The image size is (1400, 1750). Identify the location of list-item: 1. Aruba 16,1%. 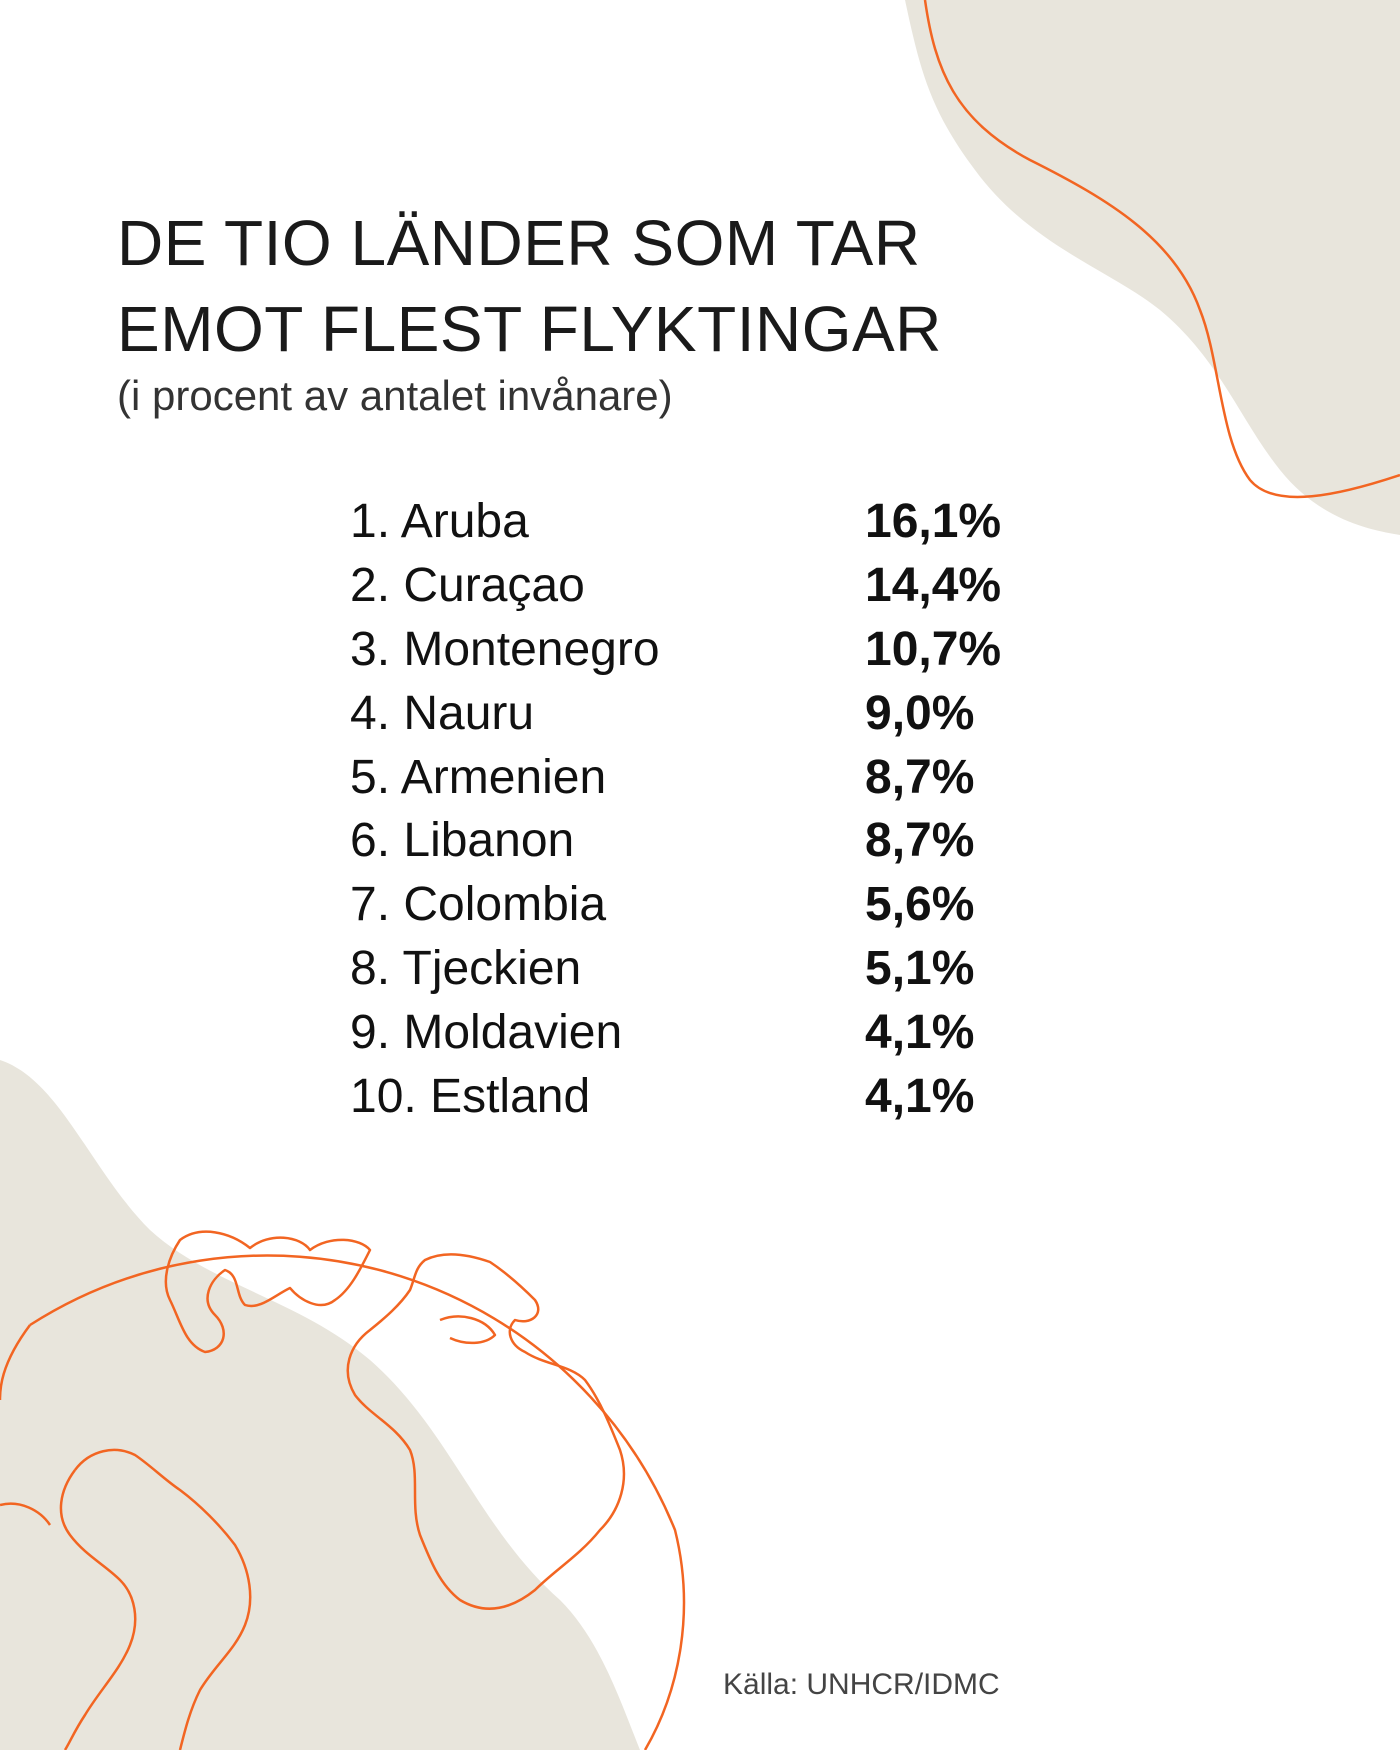
(680, 522).